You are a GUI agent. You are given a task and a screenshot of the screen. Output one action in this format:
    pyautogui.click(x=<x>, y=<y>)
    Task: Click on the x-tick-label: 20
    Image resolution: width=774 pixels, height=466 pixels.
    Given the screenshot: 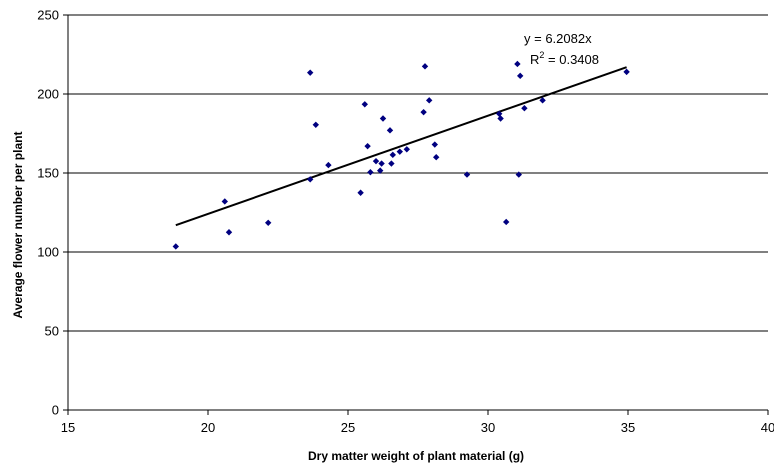 What is the action you would take?
    pyautogui.click(x=208, y=427)
    